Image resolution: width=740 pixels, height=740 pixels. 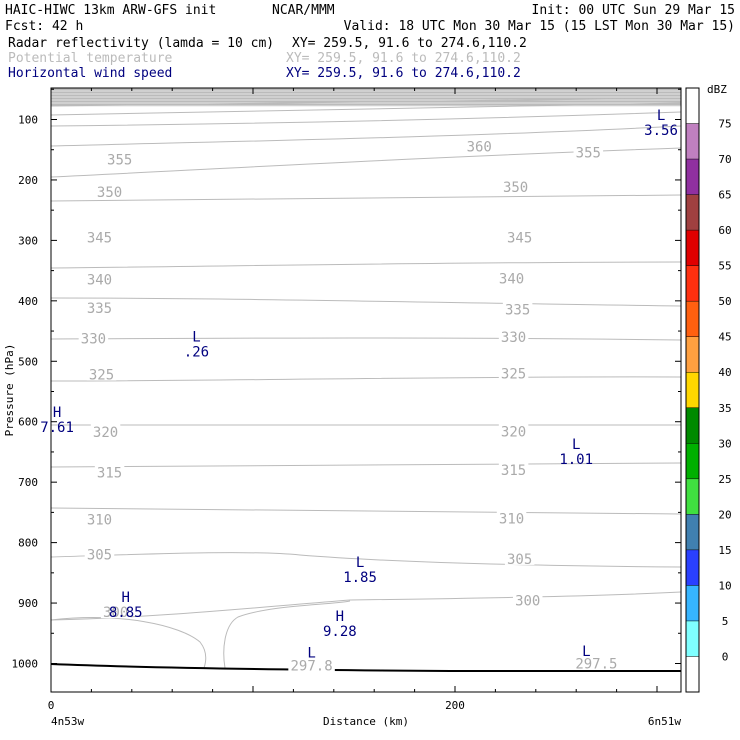 I want to click on colorbar-level-label: 10, so click(x=724, y=585).